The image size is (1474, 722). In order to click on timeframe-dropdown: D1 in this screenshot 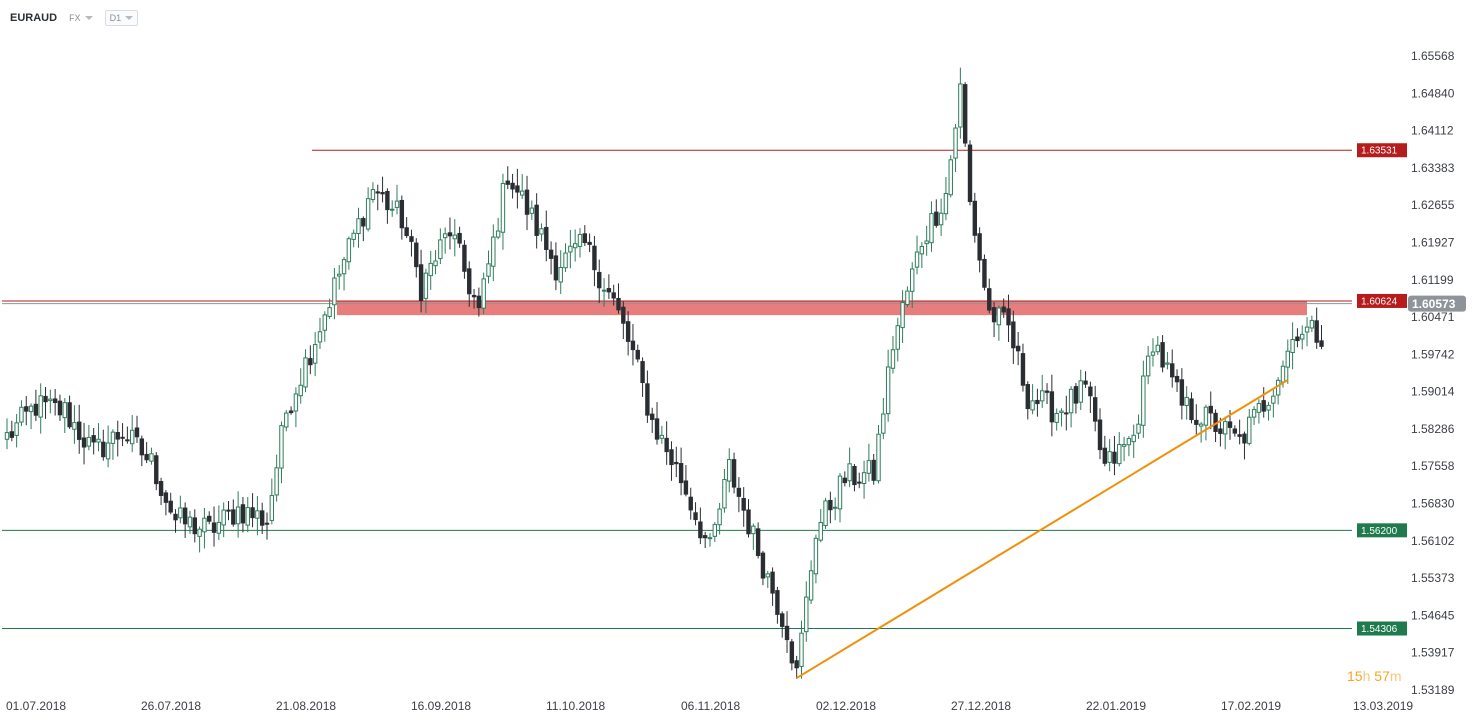, I will do `click(121, 18)`.